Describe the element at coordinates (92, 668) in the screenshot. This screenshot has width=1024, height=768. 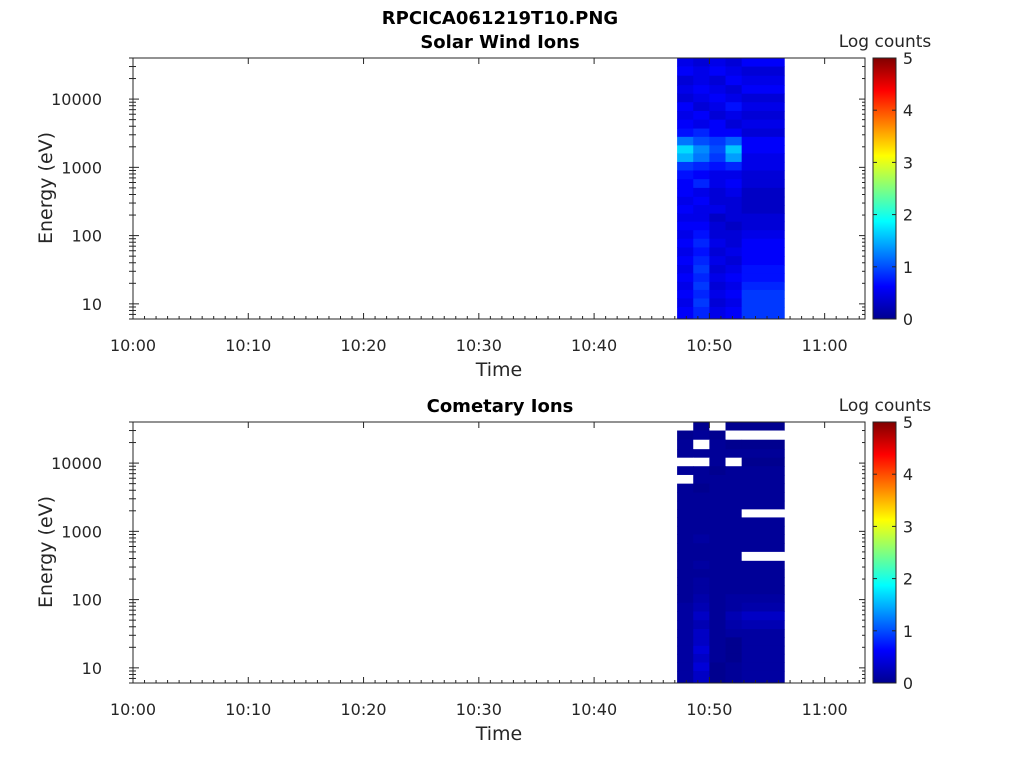
I see `y-tick-label: 10` at that location.